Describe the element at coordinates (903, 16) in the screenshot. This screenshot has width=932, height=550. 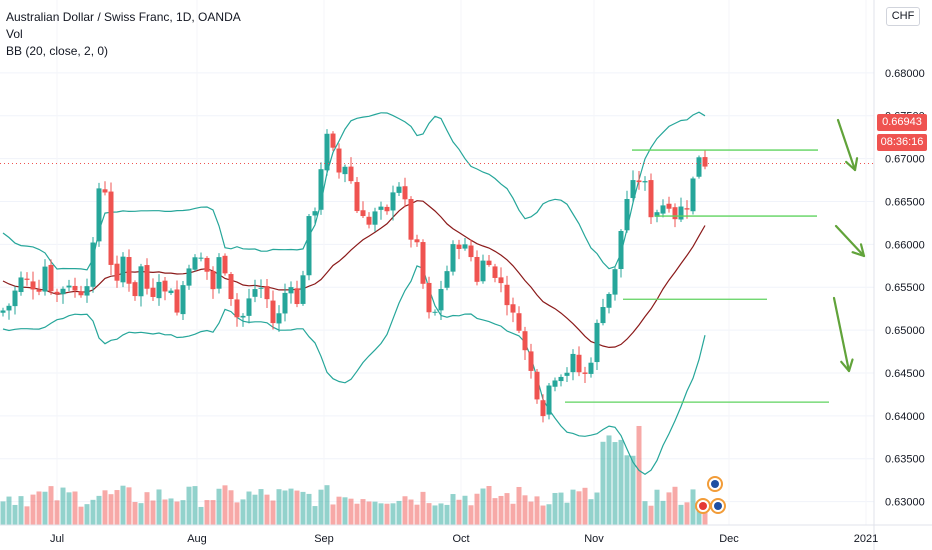
I see `currency-button: CHF` at that location.